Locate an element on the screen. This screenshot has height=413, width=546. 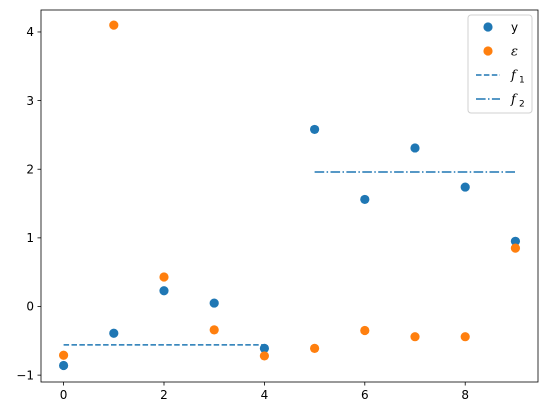
y-tick-label-3: 2 is located at coordinates (30, 169).